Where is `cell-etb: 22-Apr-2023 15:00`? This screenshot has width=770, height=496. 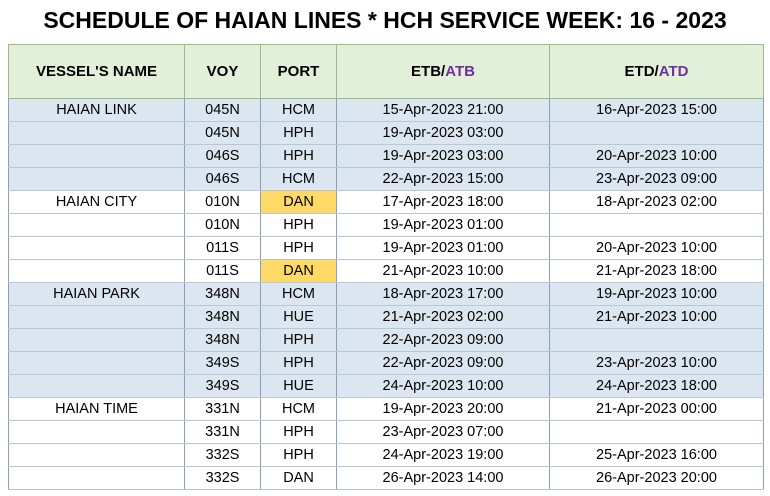 cell-etb: 22-Apr-2023 15:00 is located at coordinates (443, 179).